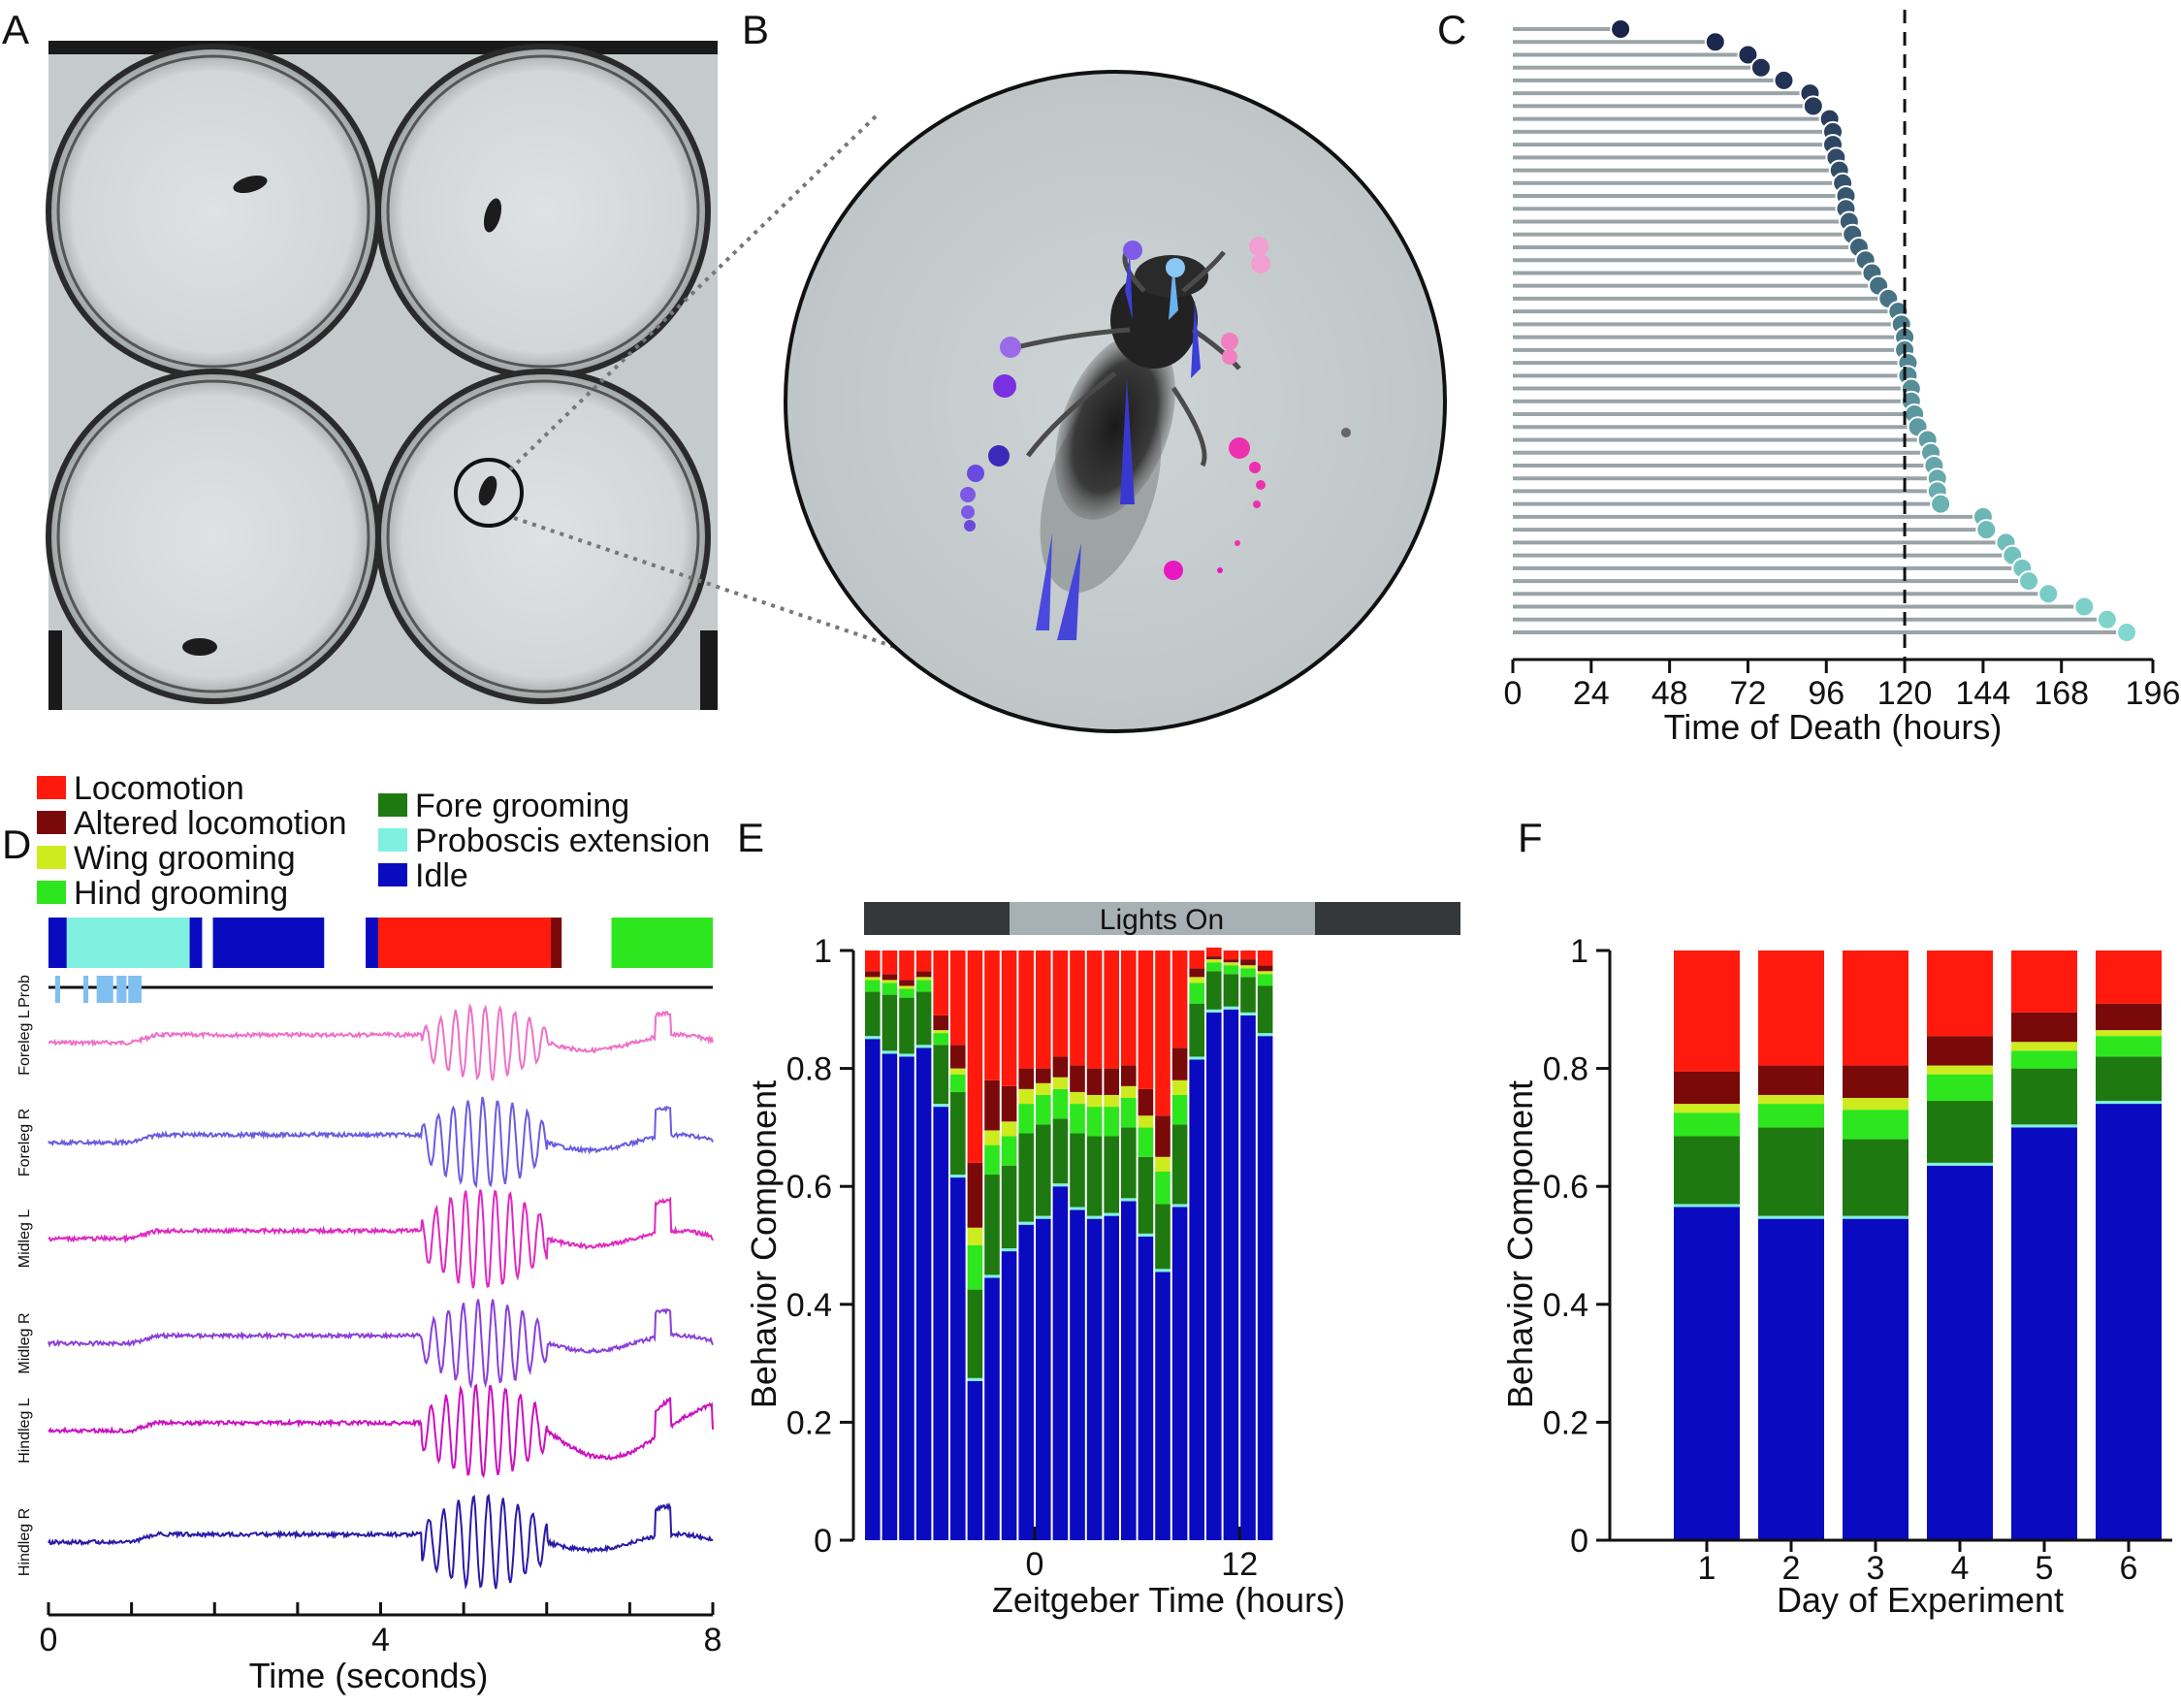 The width and height of the screenshot is (2181, 1708). What do you see at coordinates (1825, 335) in the screenshot?
I see `death-lollipops` at bounding box center [1825, 335].